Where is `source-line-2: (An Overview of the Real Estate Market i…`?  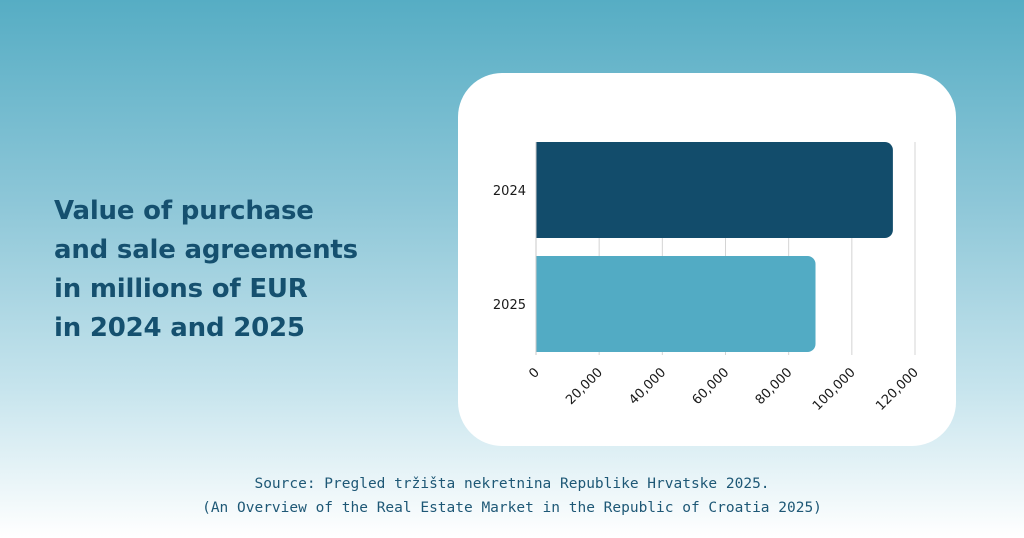
source-line-2: (An Overview of the Real Estate Market i… is located at coordinates (512, 508).